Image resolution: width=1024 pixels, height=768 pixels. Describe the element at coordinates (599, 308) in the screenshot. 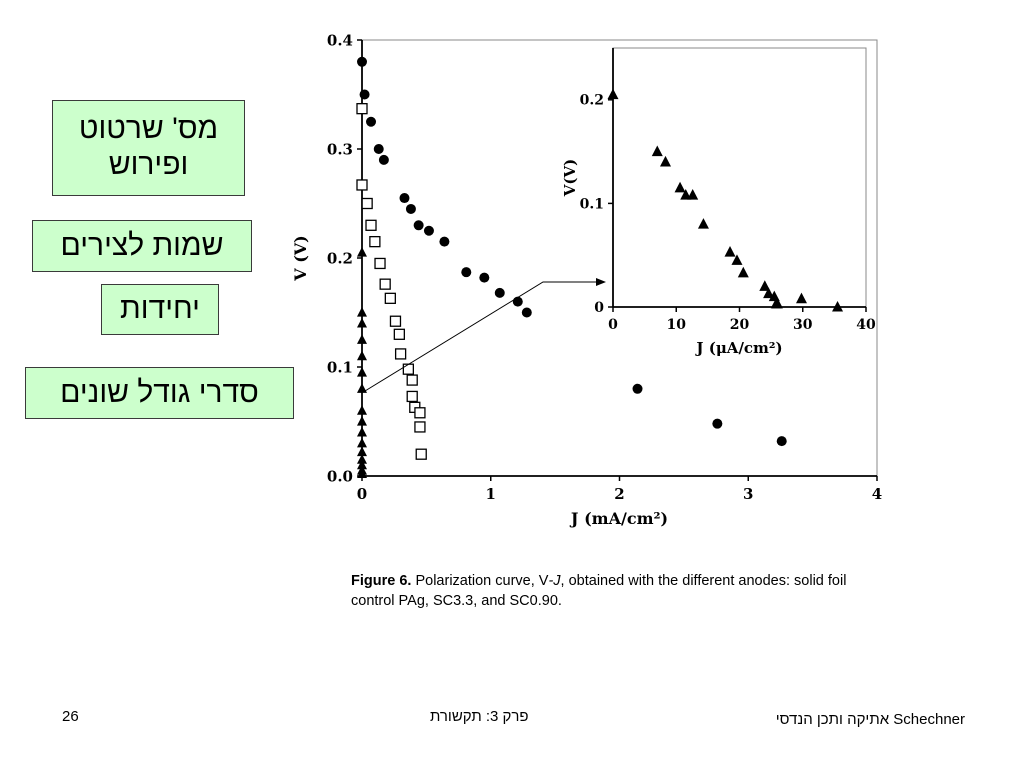

I see `y-tick-label: 0` at that location.